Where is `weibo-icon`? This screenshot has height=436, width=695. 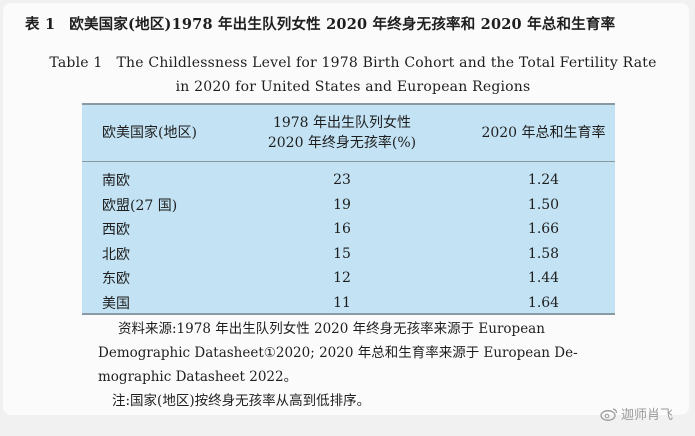
weibo-icon is located at coordinates (609, 414).